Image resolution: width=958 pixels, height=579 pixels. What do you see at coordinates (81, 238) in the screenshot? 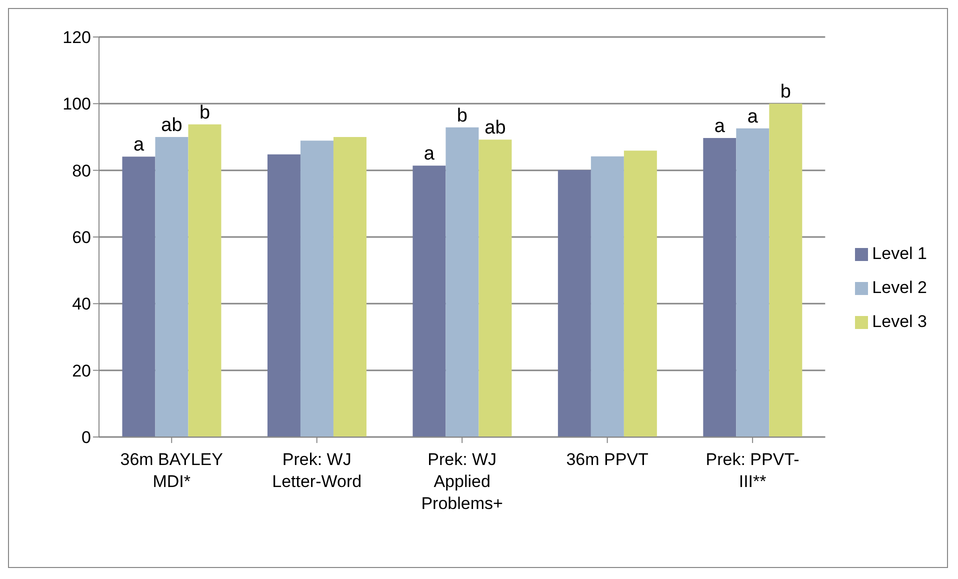
I see `y-tick-label: 60` at bounding box center [81, 238].